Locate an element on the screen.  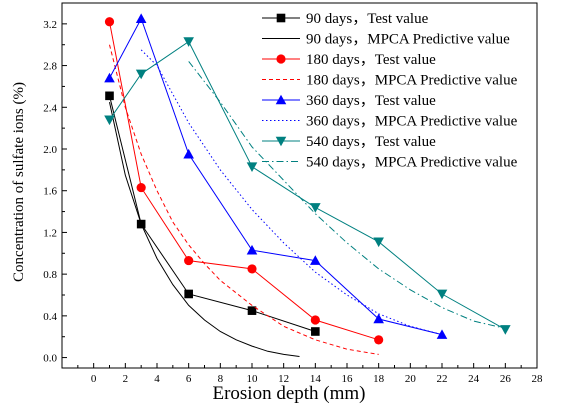
y-tick-label: 1.2 is located at coordinates (50, 233).